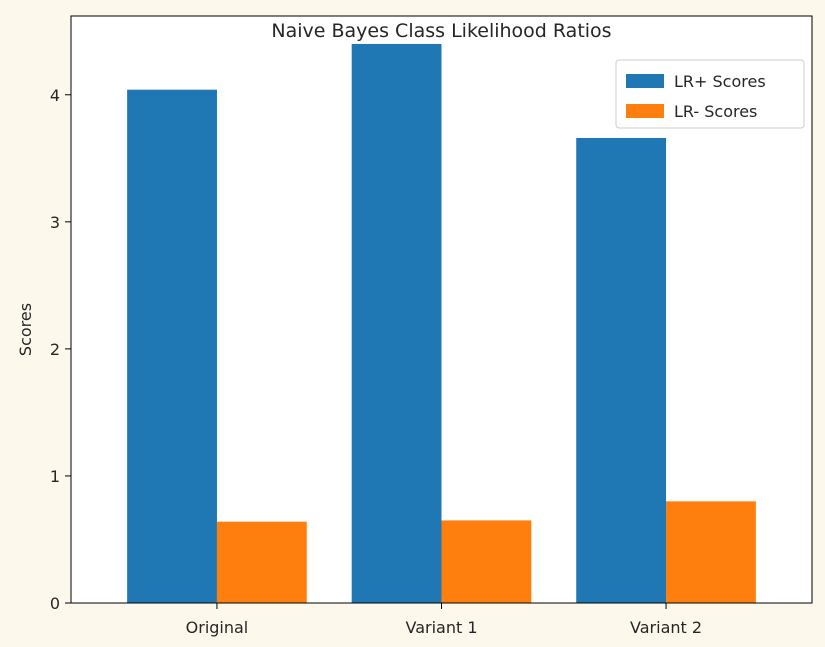 The height and width of the screenshot is (647, 825). Describe the element at coordinates (710, 94) in the screenshot. I see `legend: LR+ Scores LR- Scores` at that location.